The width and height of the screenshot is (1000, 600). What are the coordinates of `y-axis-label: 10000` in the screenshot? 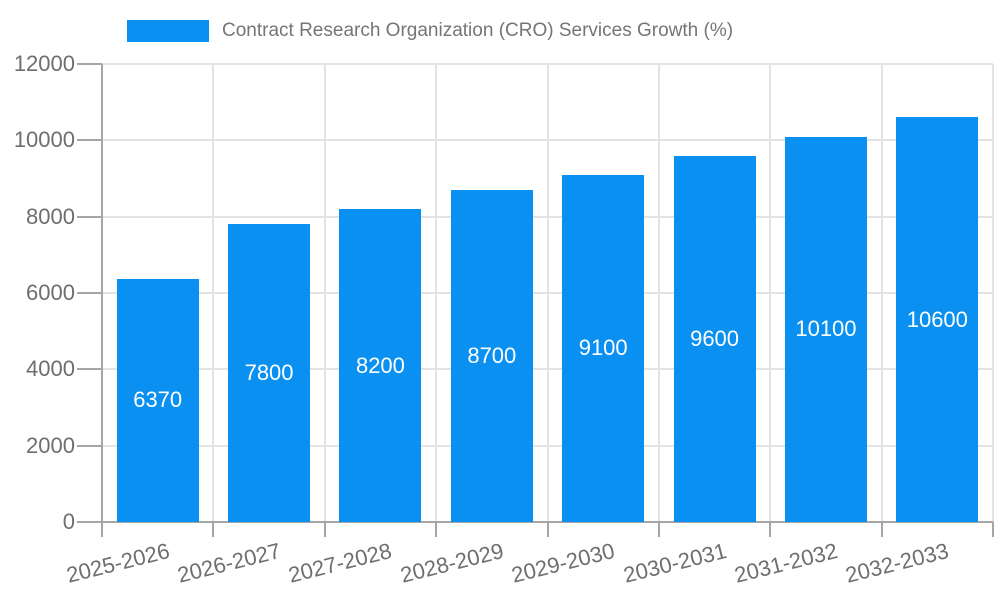 It's located at (44, 140).